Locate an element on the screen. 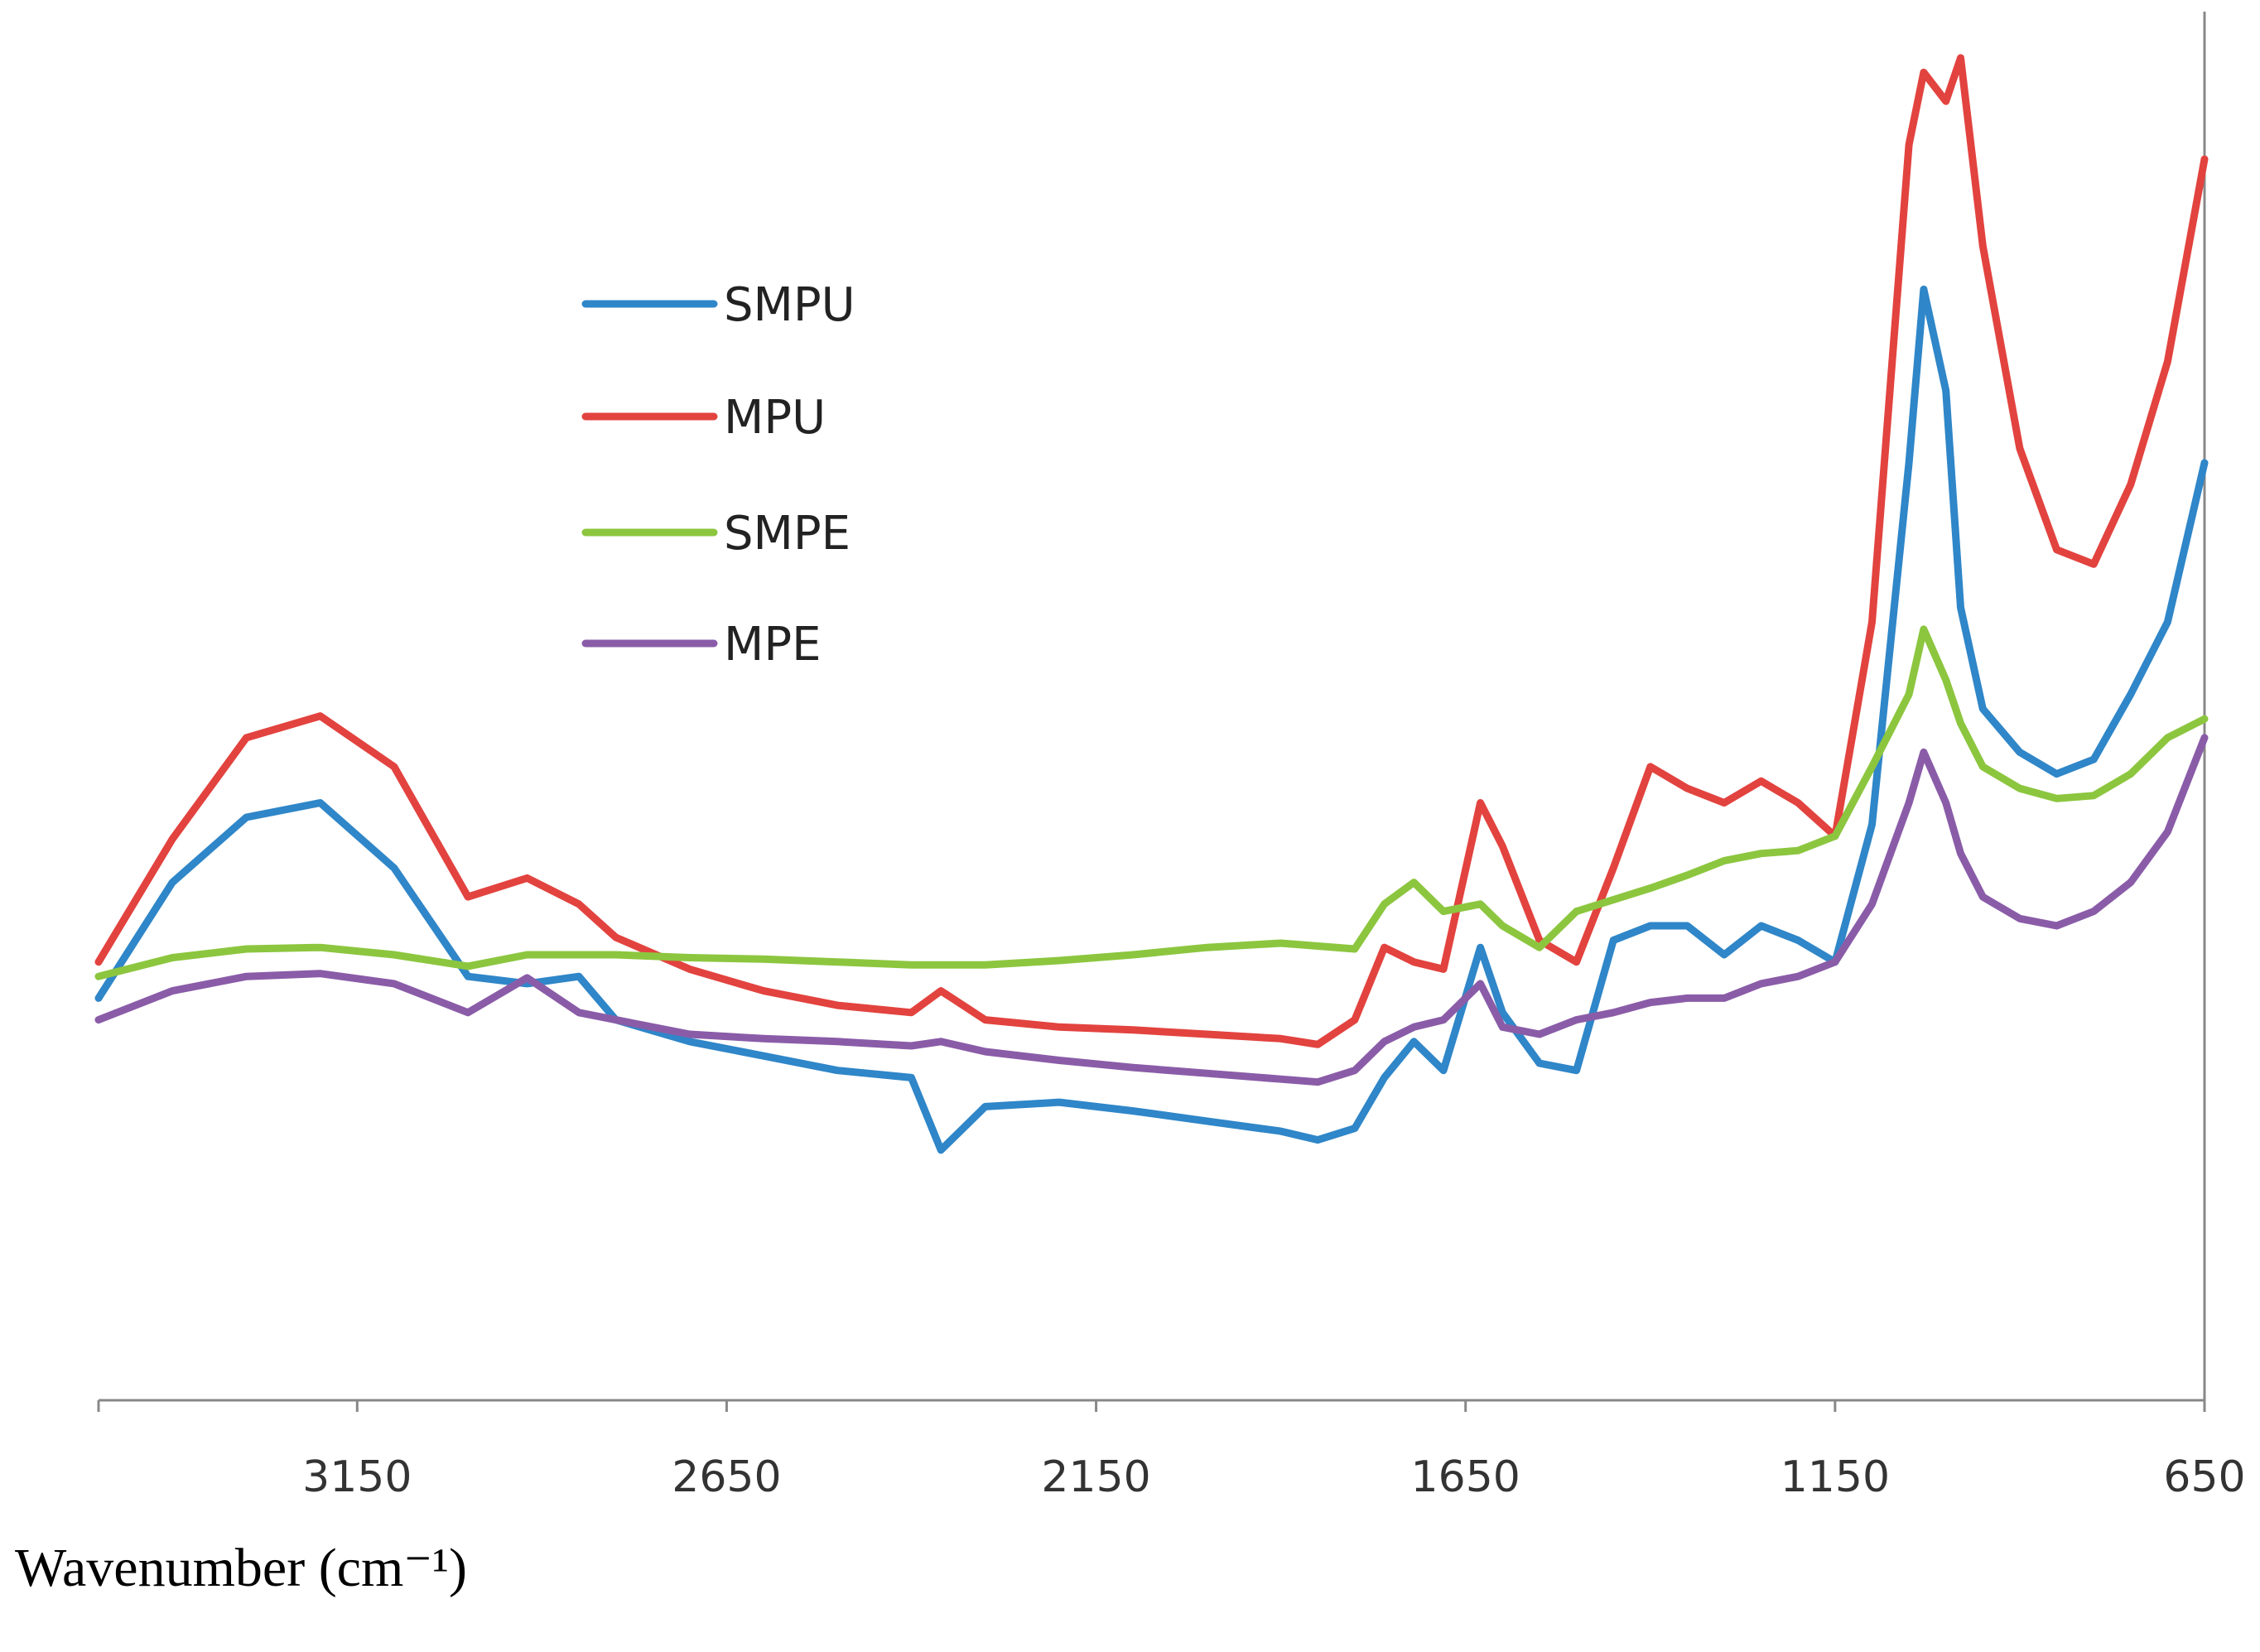  x-tick-label: 3150 is located at coordinates (357, 1477).